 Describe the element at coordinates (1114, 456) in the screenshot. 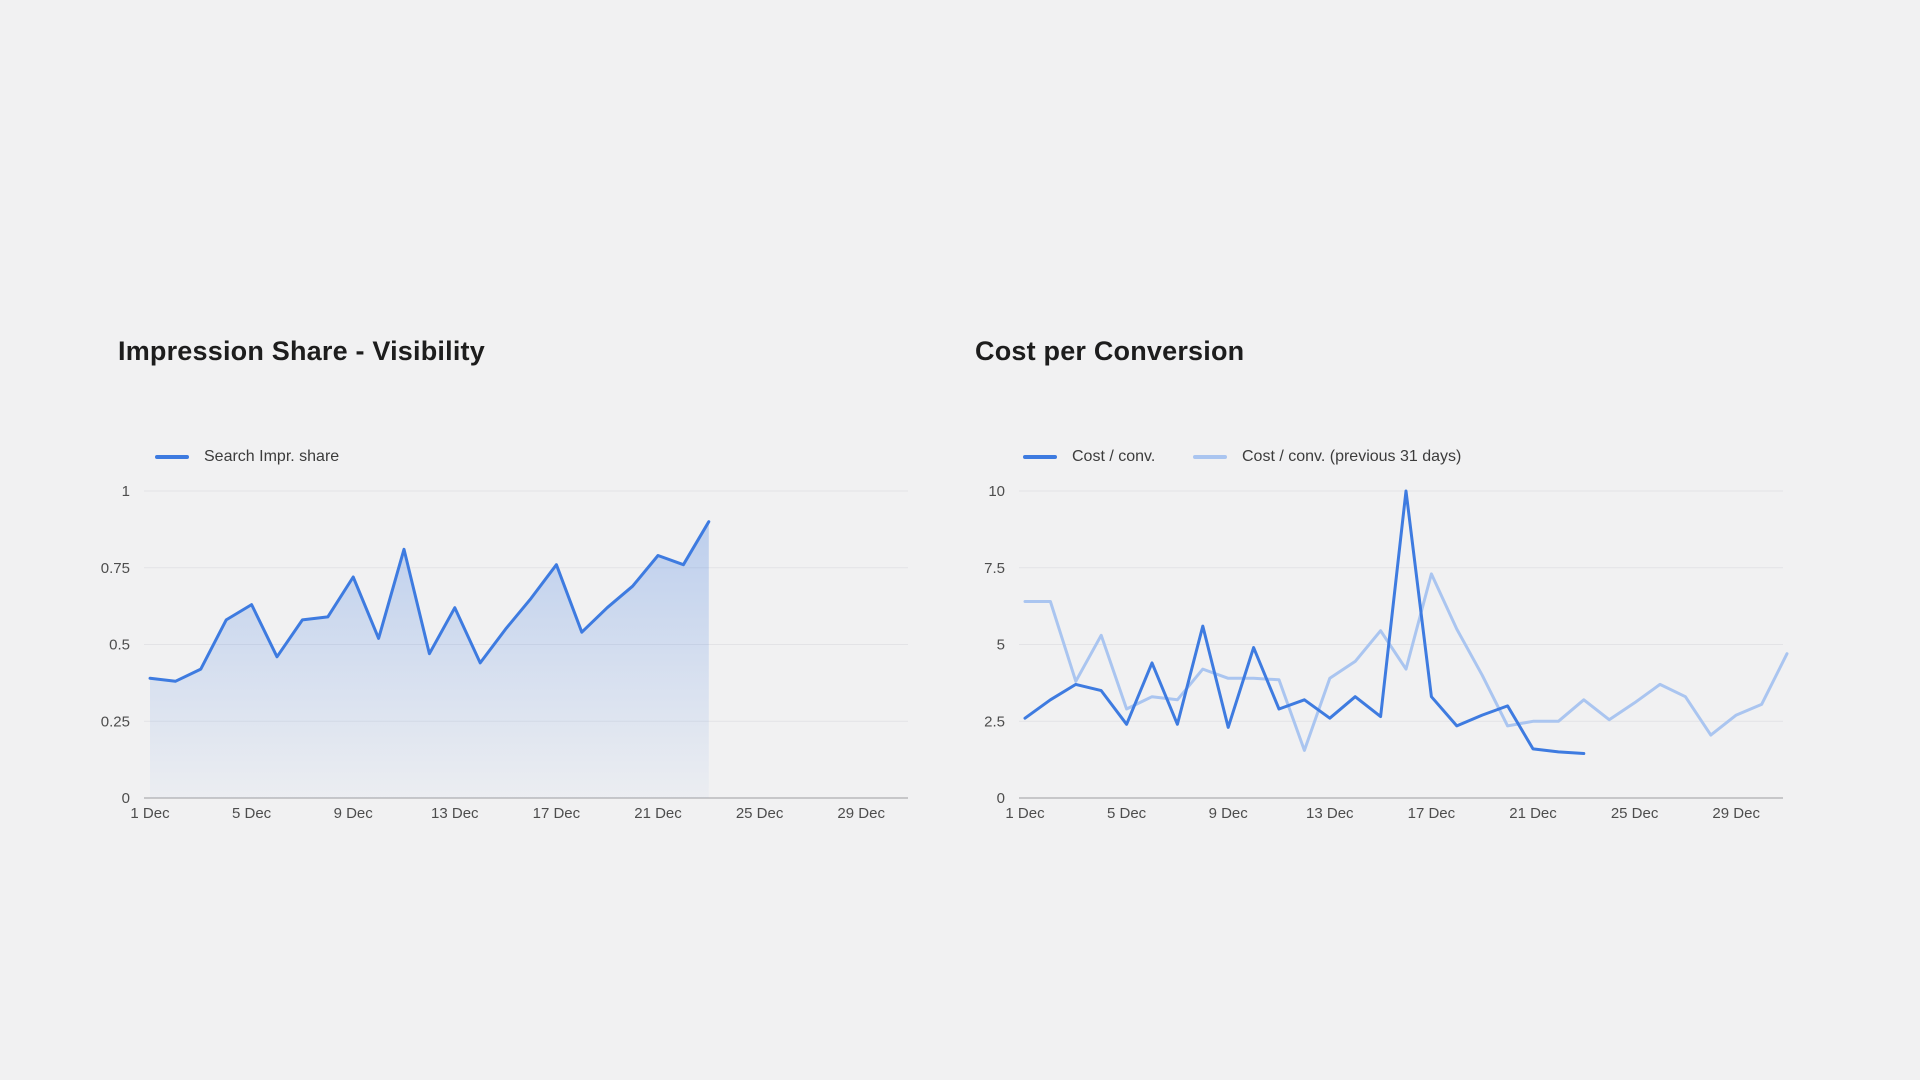

I see `chart2-legend-label-current: Cost / conv.` at that location.